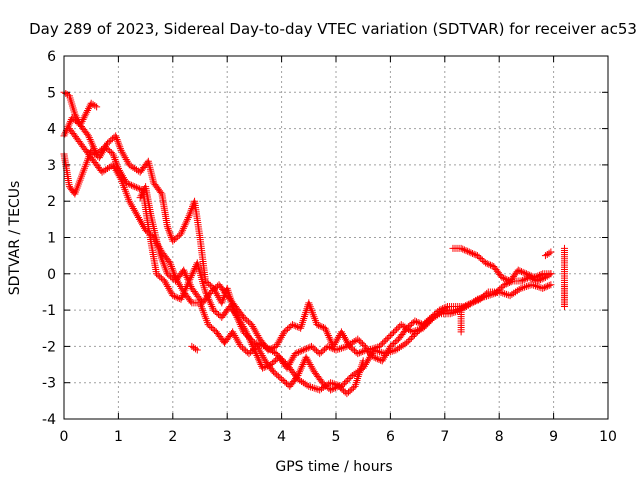 Image resolution: width=640 pixels, height=480 pixels. I want to click on x-tick-label: 2, so click(172, 437).